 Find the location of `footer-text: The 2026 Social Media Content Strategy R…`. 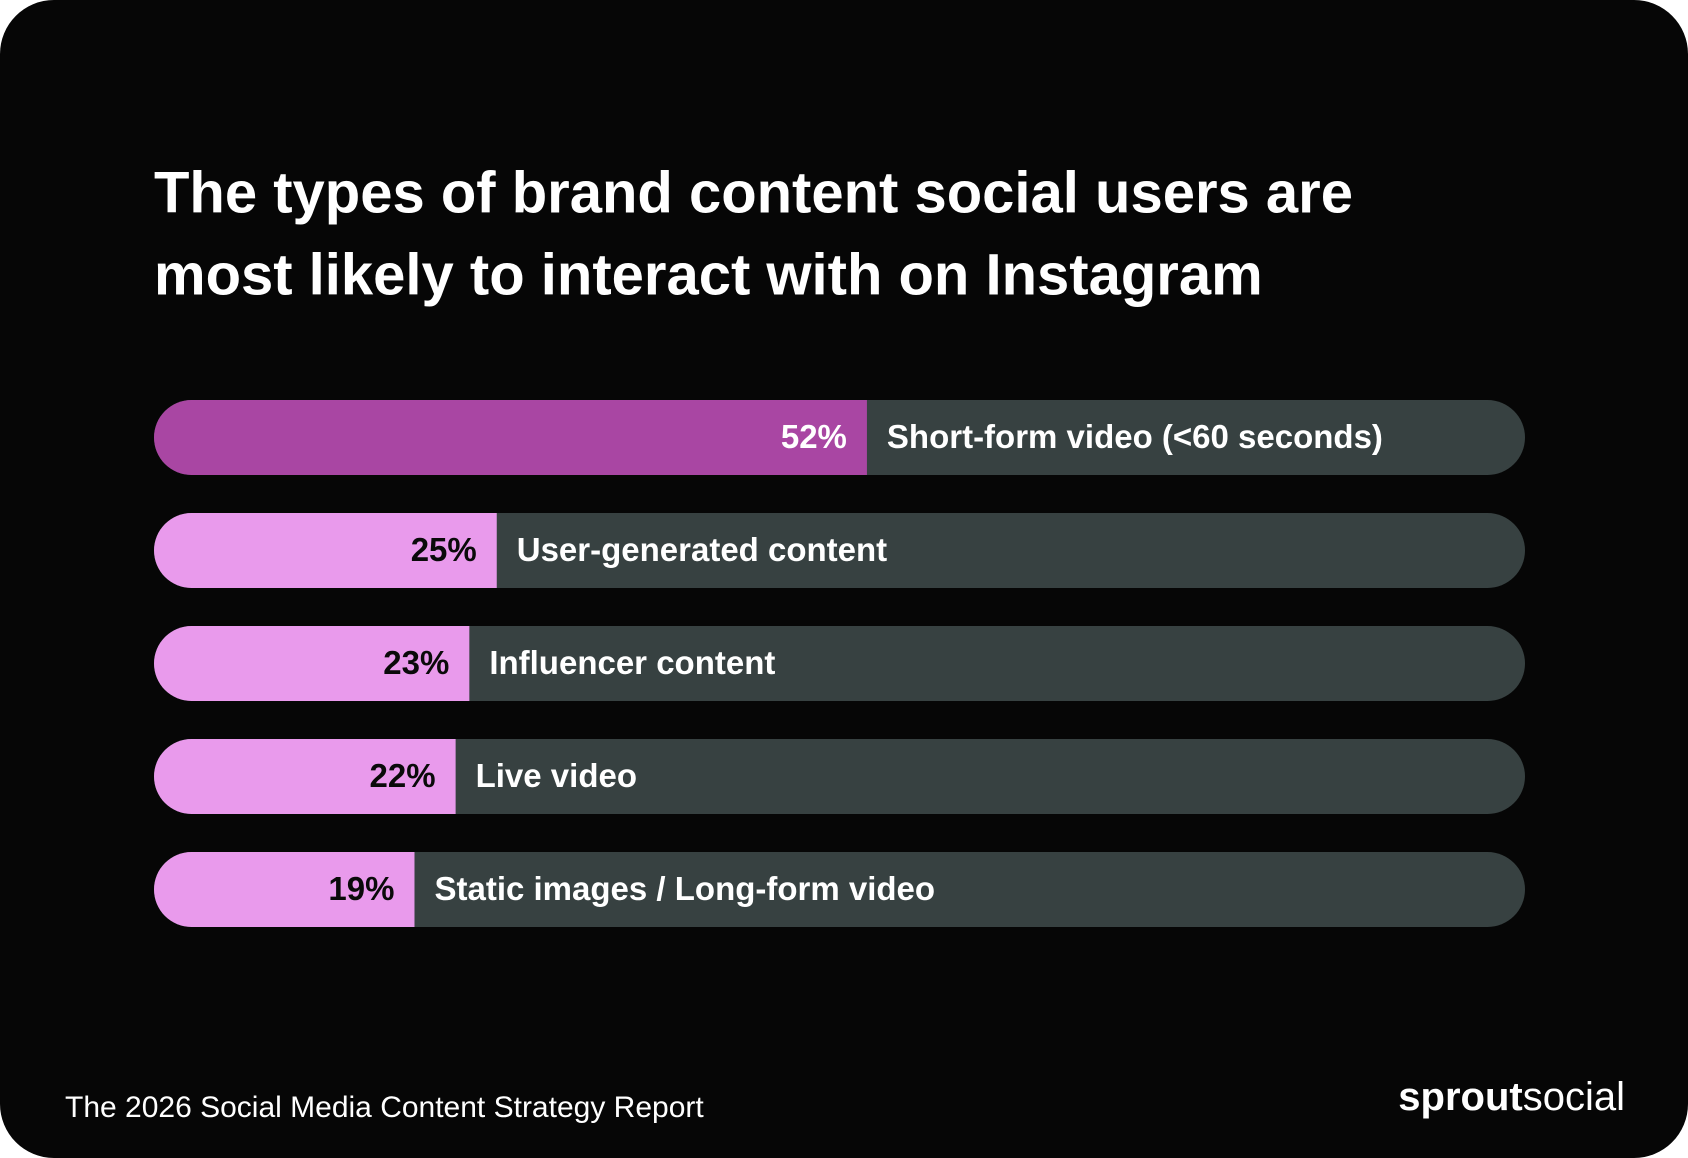

footer-text: The 2026 Social Media Content Strategy R… is located at coordinates (384, 1107).